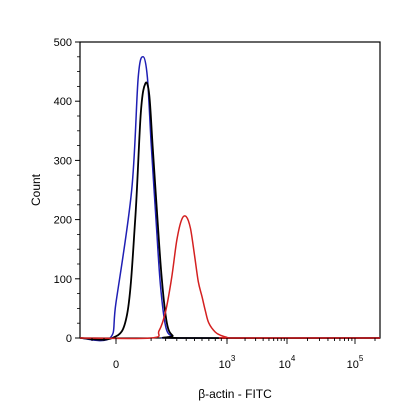 The width and height of the screenshot is (416, 416). Describe the element at coordinates (36, 189) in the screenshot. I see `y-axis-label: Count` at that location.